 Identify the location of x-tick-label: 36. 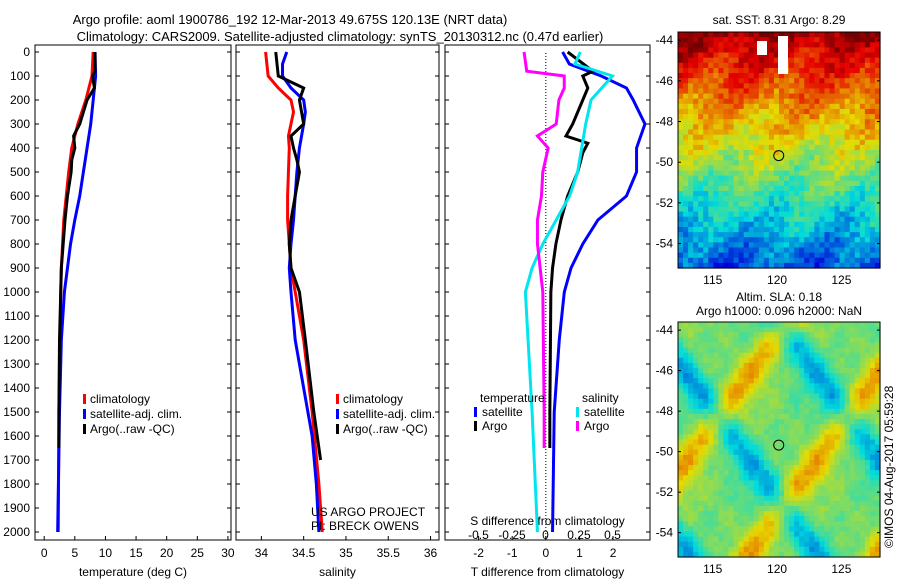
(431, 553).